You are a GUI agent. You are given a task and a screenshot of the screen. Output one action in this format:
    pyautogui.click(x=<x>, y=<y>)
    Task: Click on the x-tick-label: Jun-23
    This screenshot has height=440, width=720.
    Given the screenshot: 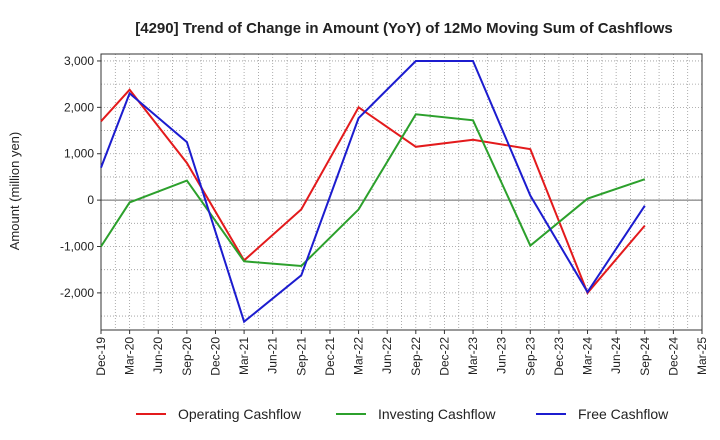 What is the action you would take?
    pyautogui.click(x=502, y=355)
    